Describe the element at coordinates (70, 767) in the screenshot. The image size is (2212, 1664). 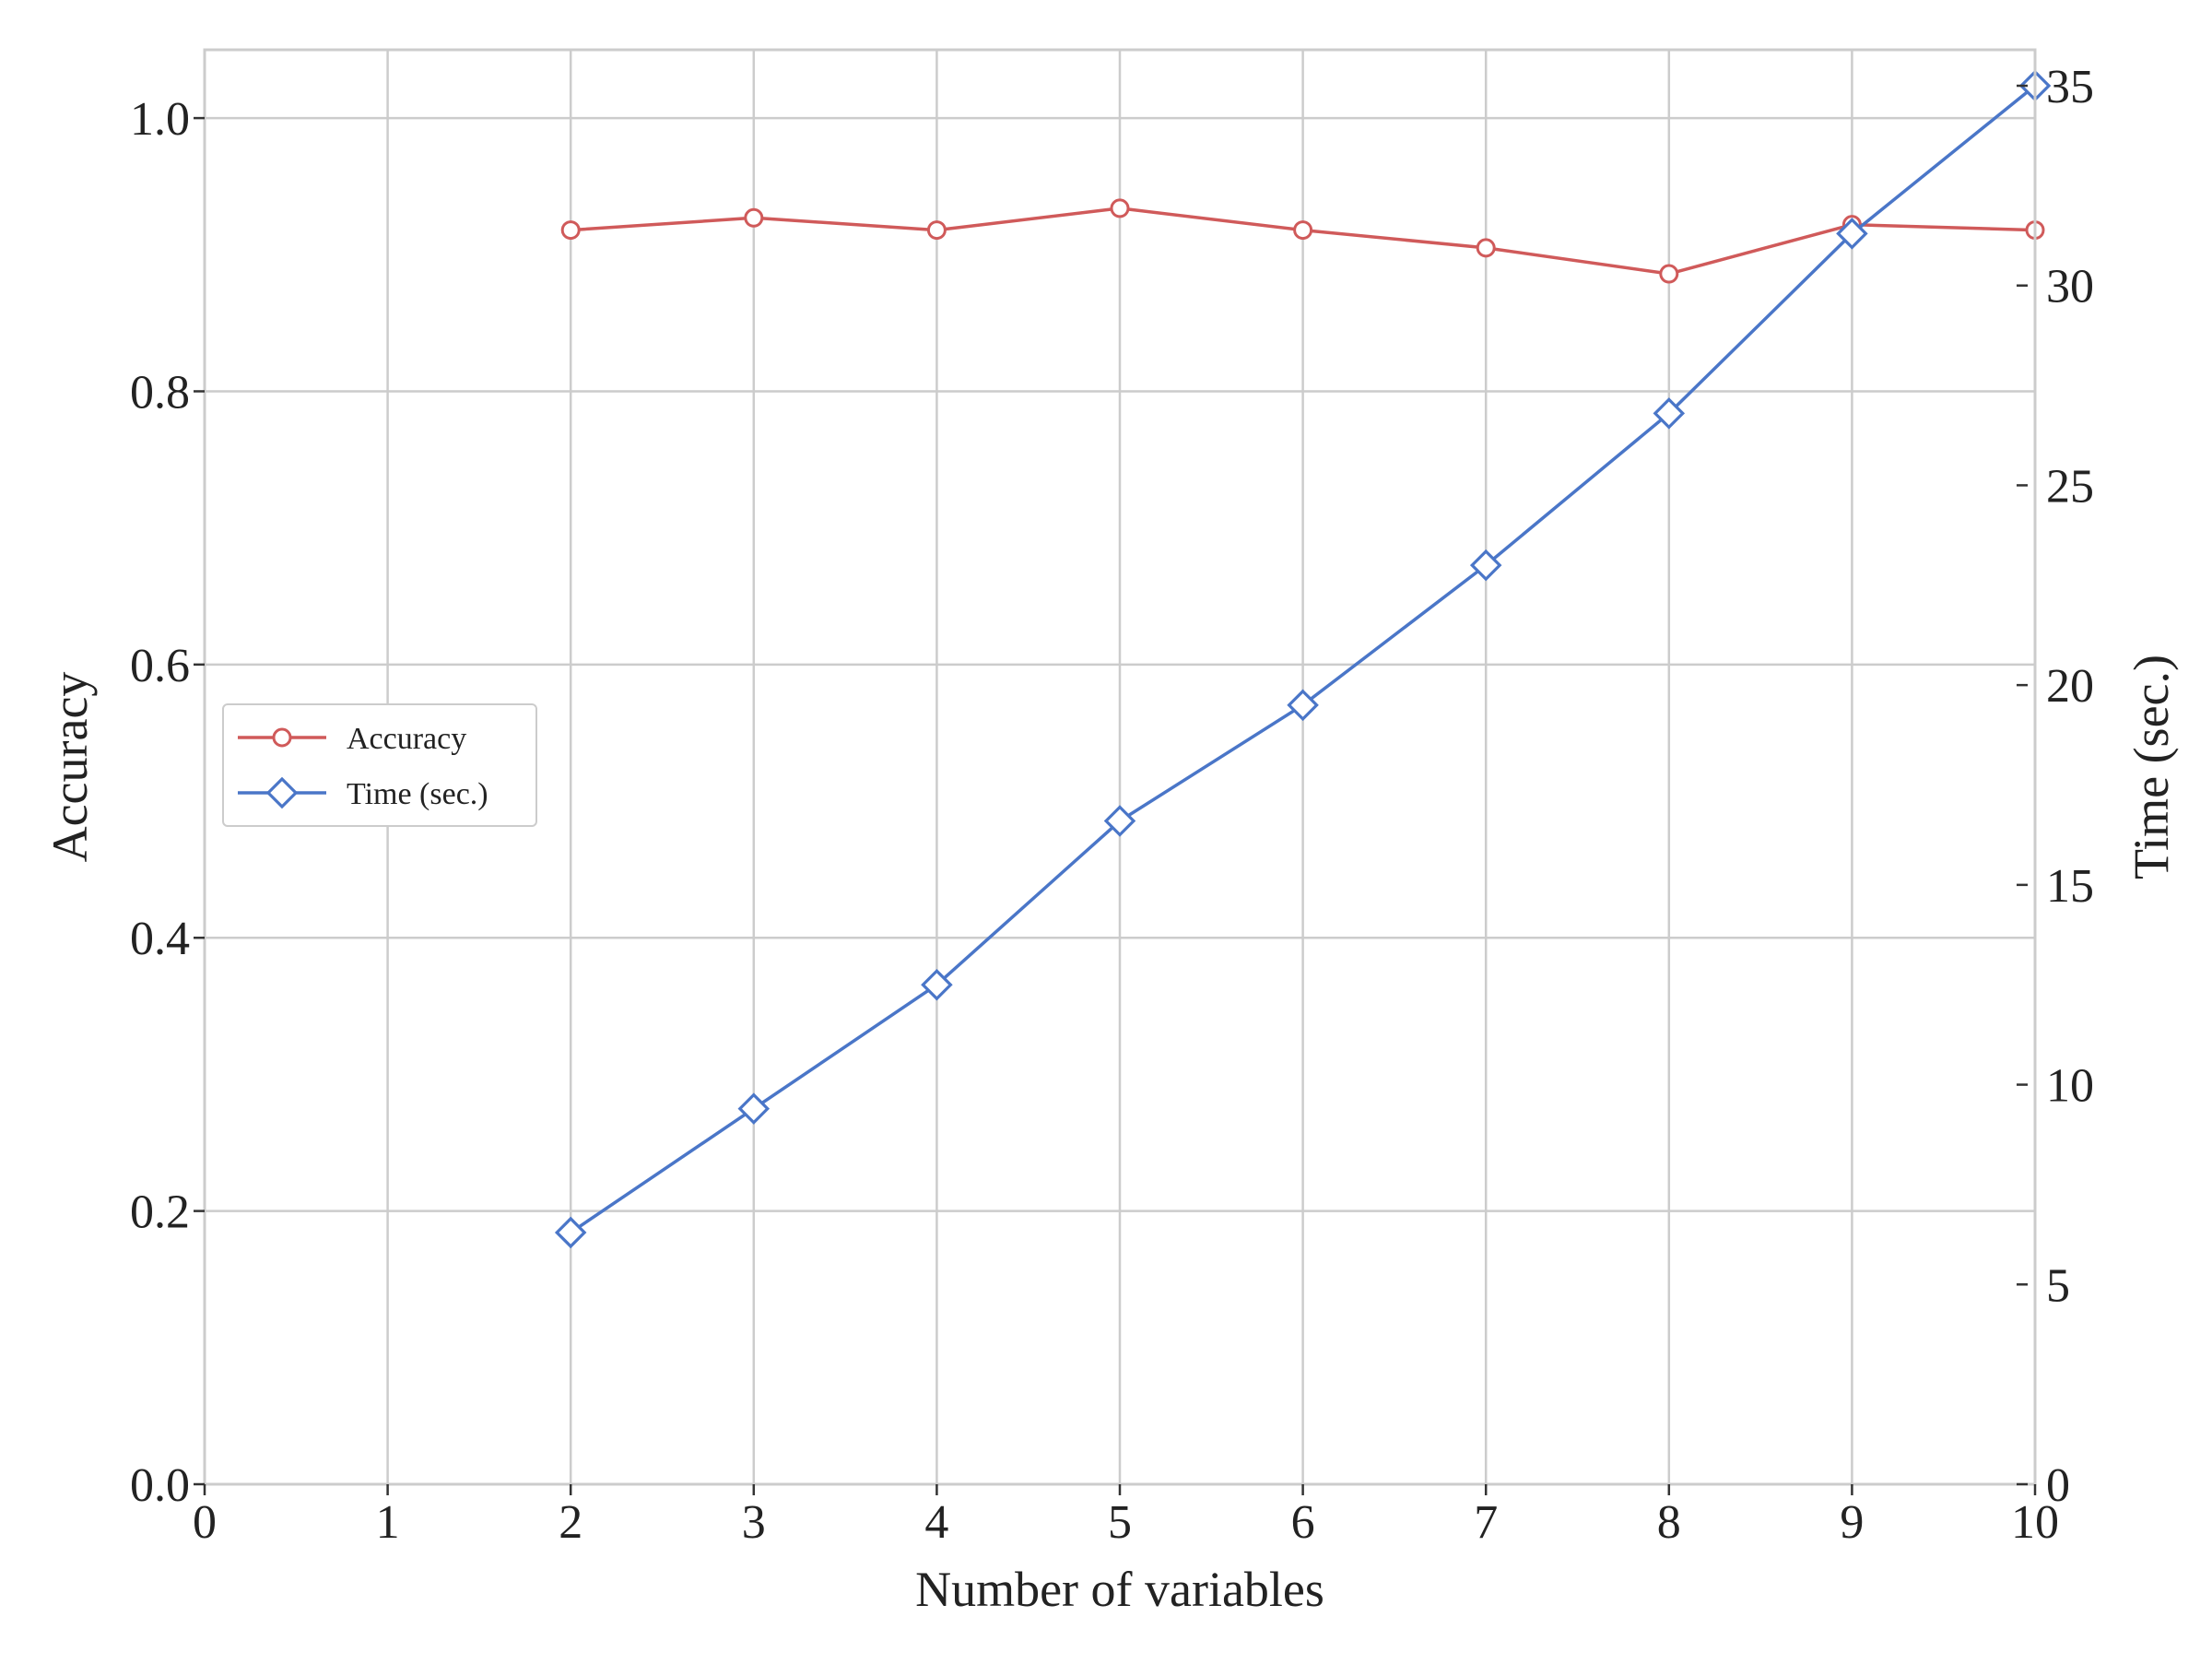
I see `y-axis-label: Accuracy` at that location.